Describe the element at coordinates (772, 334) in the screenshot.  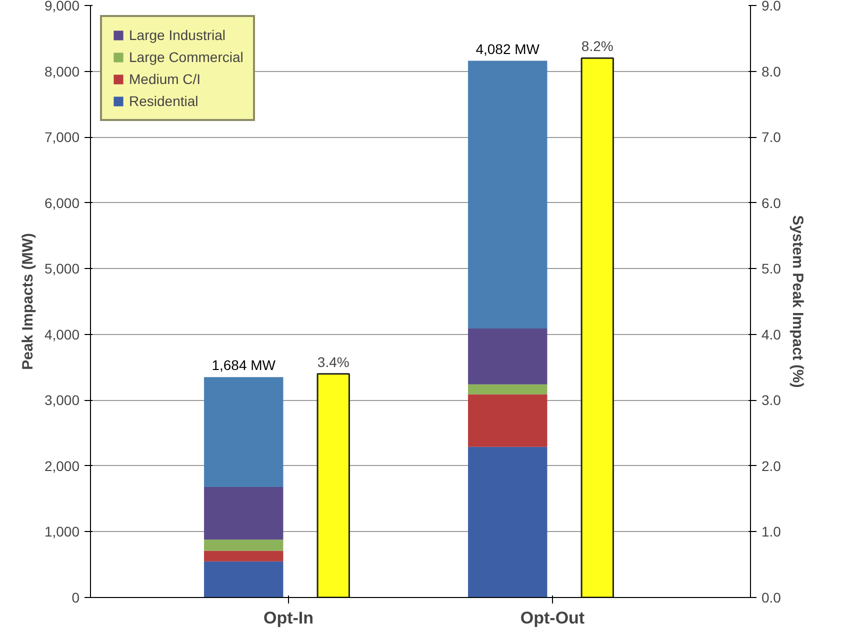
I see `y2-tick-label: 4.0` at that location.